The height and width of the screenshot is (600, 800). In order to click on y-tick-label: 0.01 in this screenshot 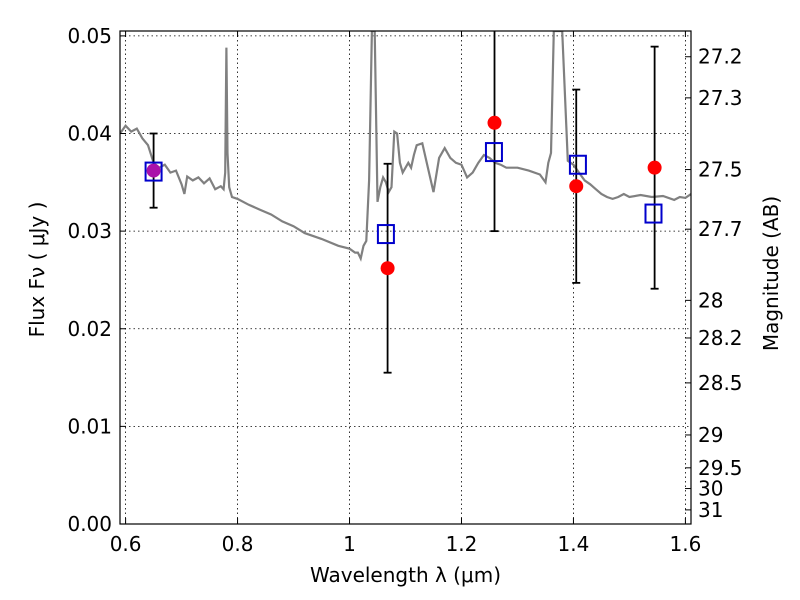, I will do `click(89, 426)`.